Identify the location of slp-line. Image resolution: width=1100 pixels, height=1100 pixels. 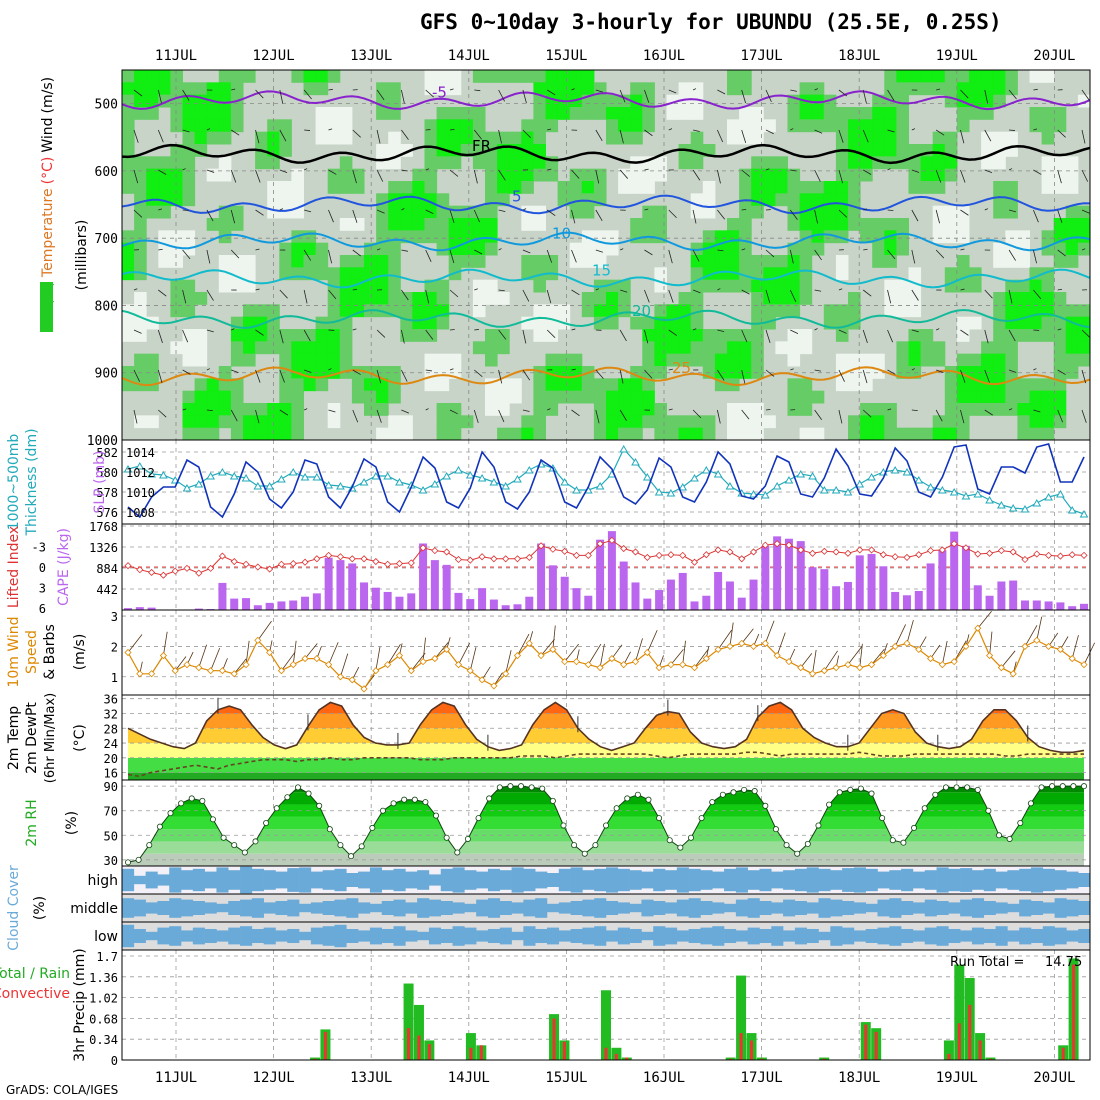
(606, 481).